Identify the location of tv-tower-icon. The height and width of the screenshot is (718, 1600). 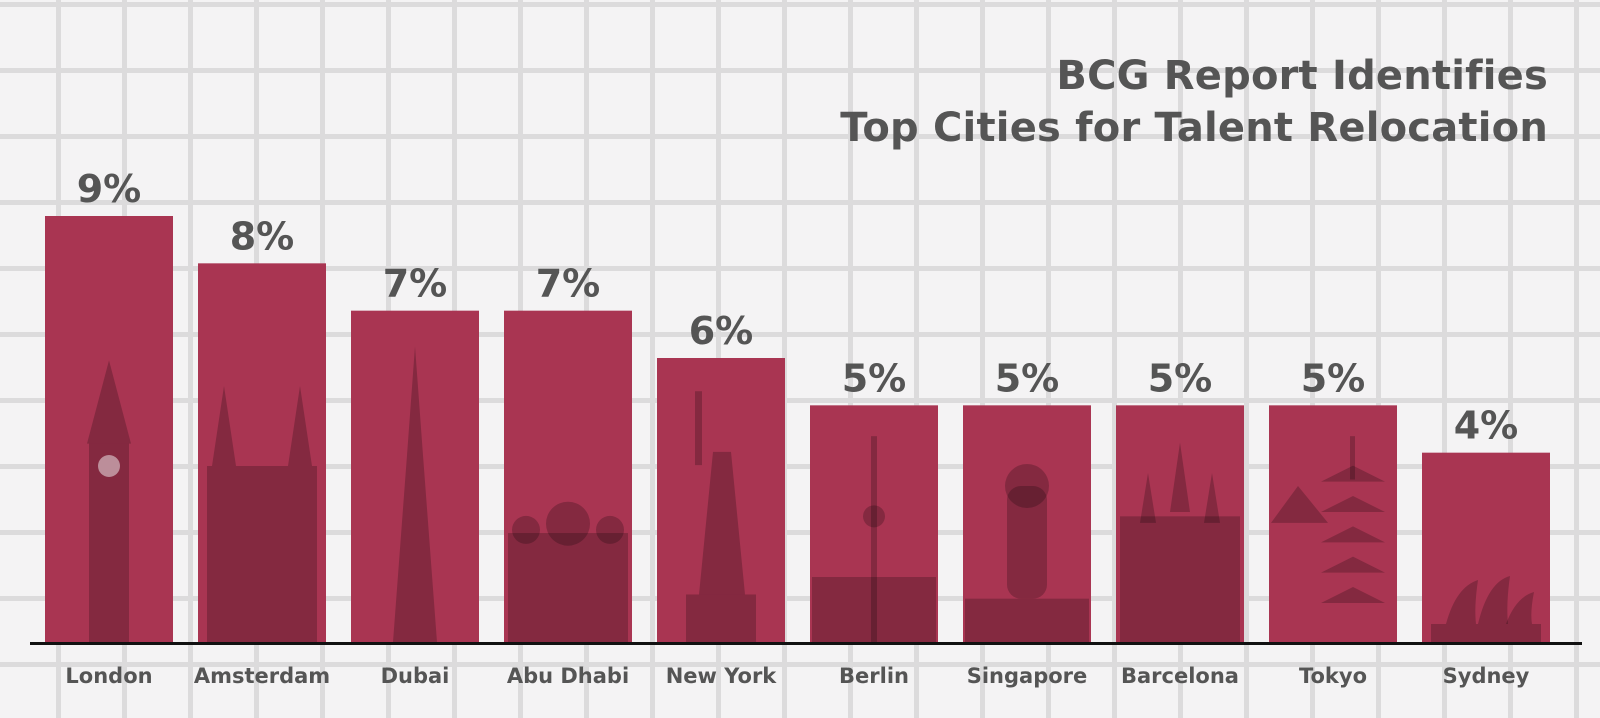
(874, 539).